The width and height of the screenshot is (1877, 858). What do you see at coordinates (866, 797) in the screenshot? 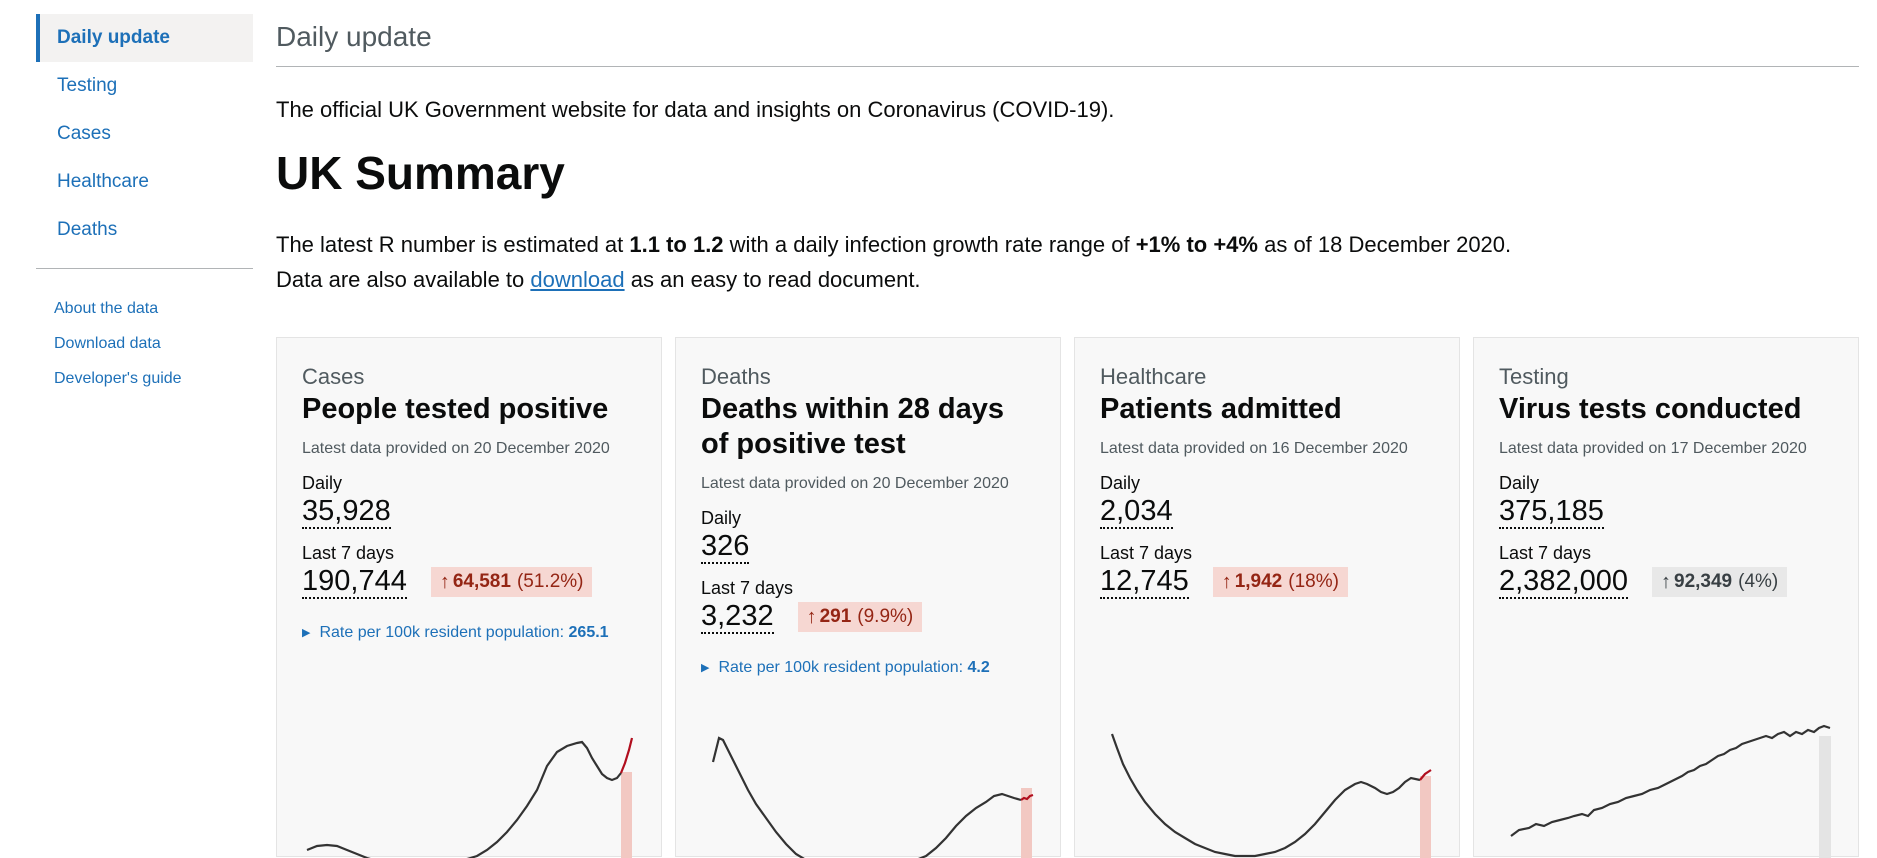
I see `deaths-trend-line` at bounding box center [866, 797].